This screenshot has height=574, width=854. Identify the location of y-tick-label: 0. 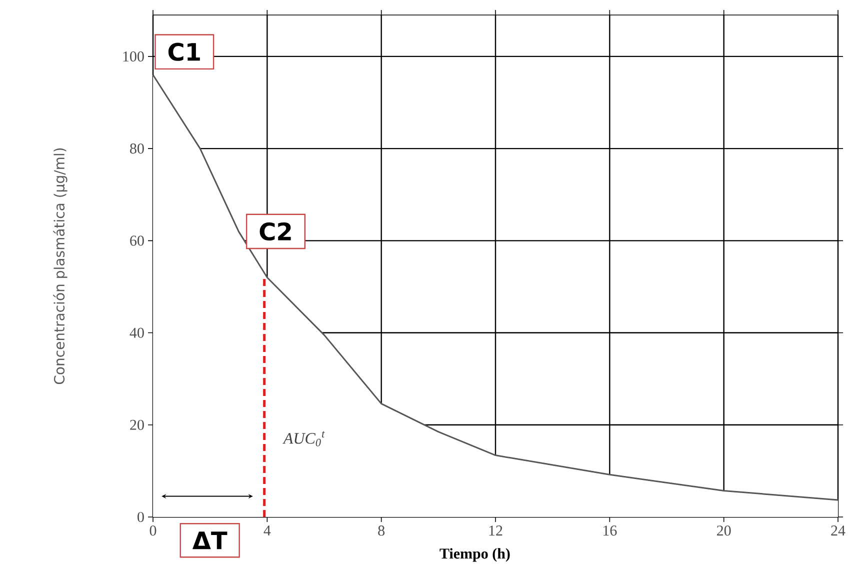
(141, 517).